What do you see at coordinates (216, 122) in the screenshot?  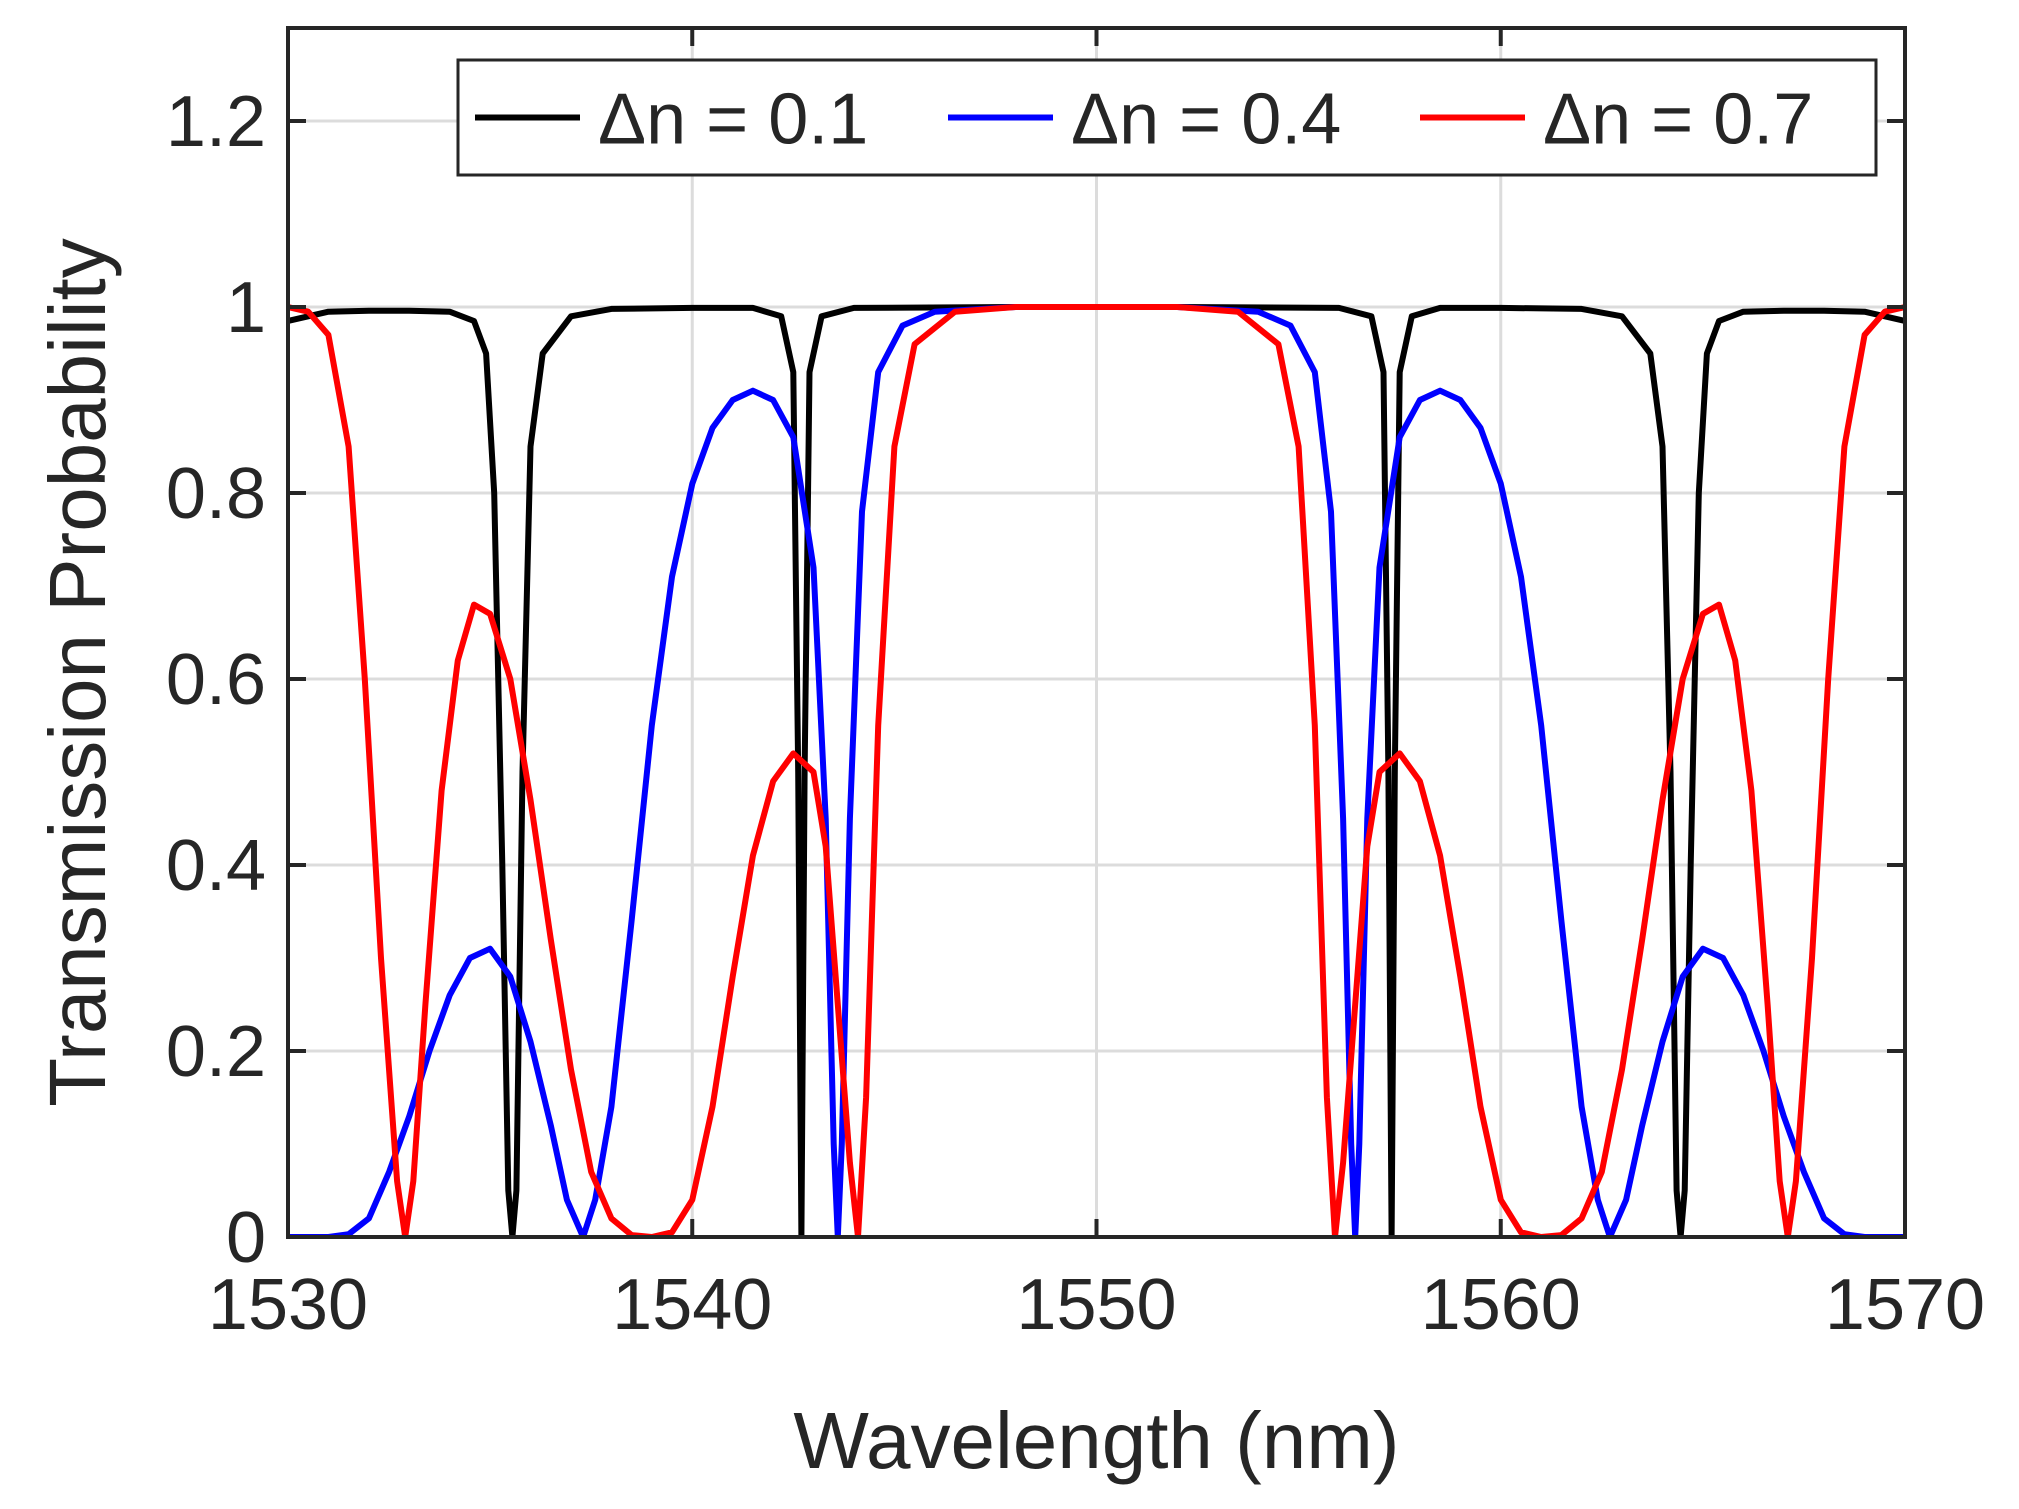 I see `y-tick-label: 1.2` at bounding box center [216, 122].